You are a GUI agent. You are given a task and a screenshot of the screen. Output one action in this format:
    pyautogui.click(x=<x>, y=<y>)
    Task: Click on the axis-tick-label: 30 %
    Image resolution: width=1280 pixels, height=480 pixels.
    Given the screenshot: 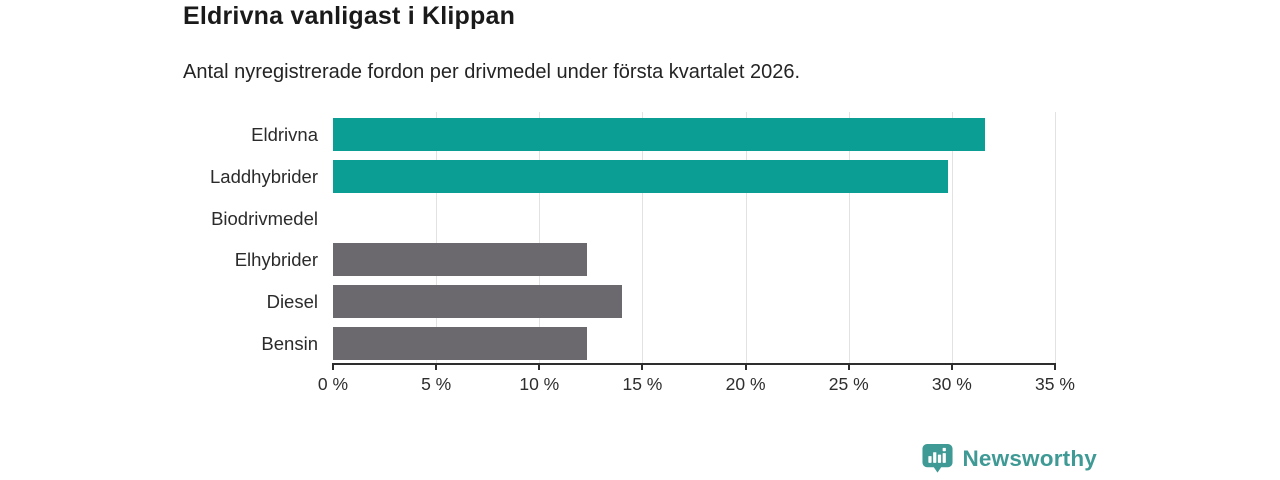 What is the action you would take?
    pyautogui.click(x=951, y=384)
    